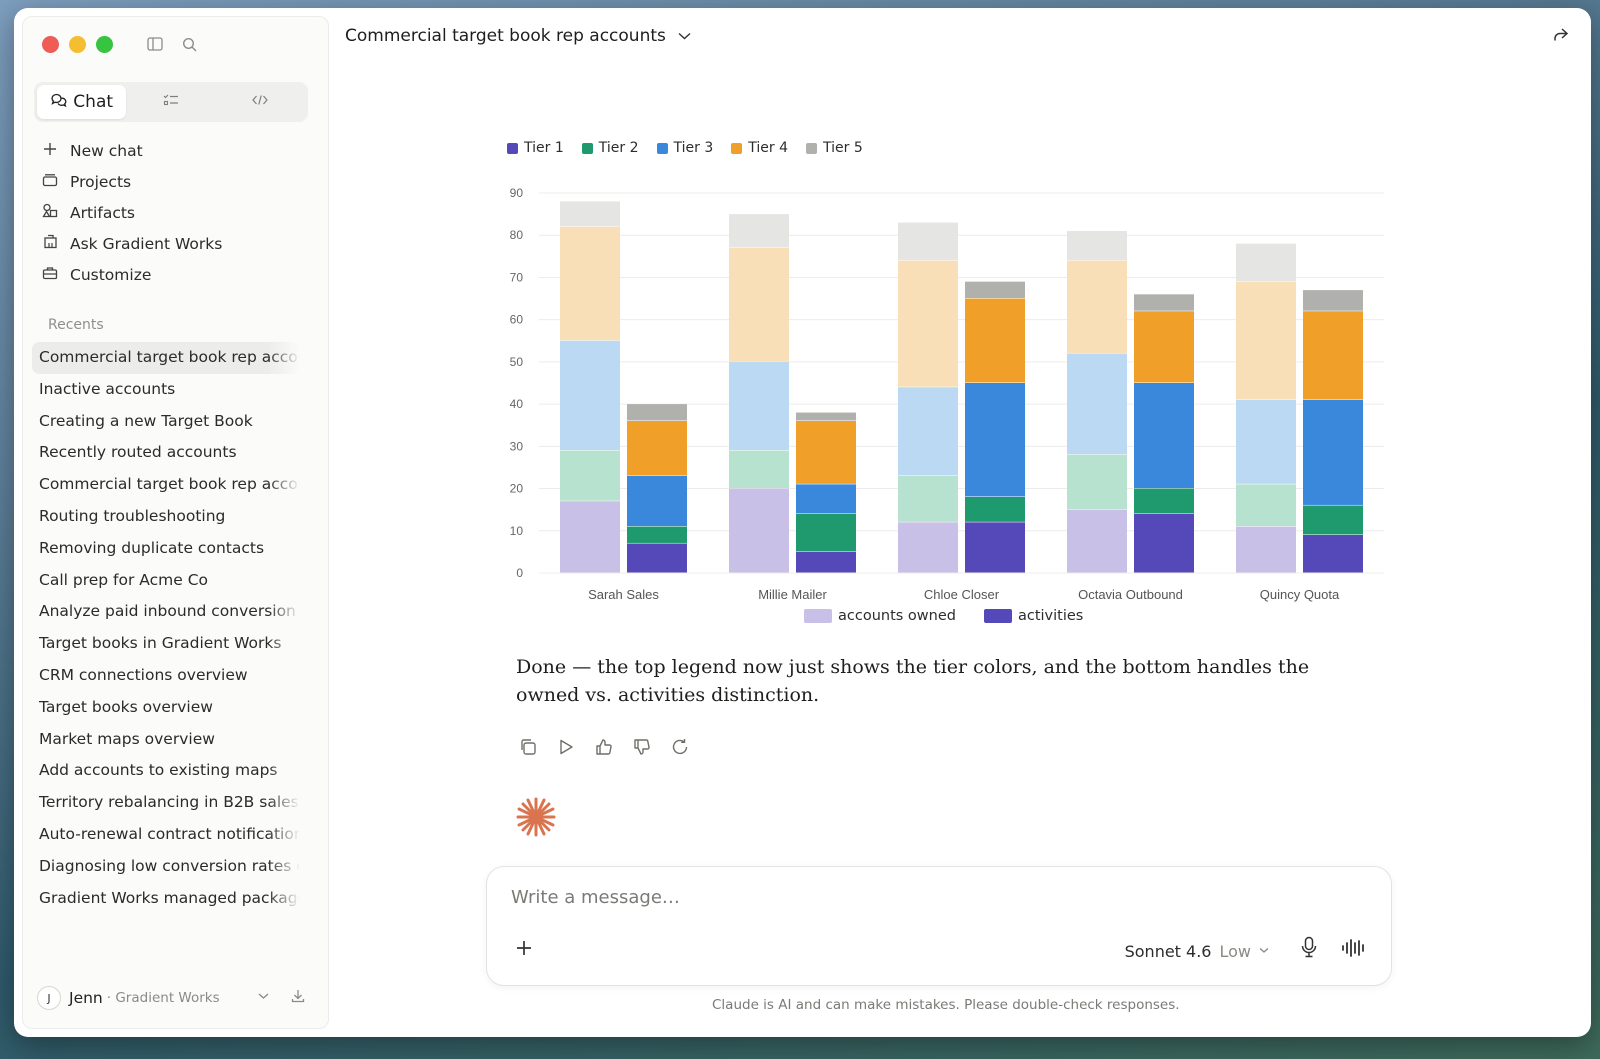 The height and width of the screenshot is (1059, 1600). What do you see at coordinates (528, 747) in the screenshot?
I see `copy-icon` at bounding box center [528, 747].